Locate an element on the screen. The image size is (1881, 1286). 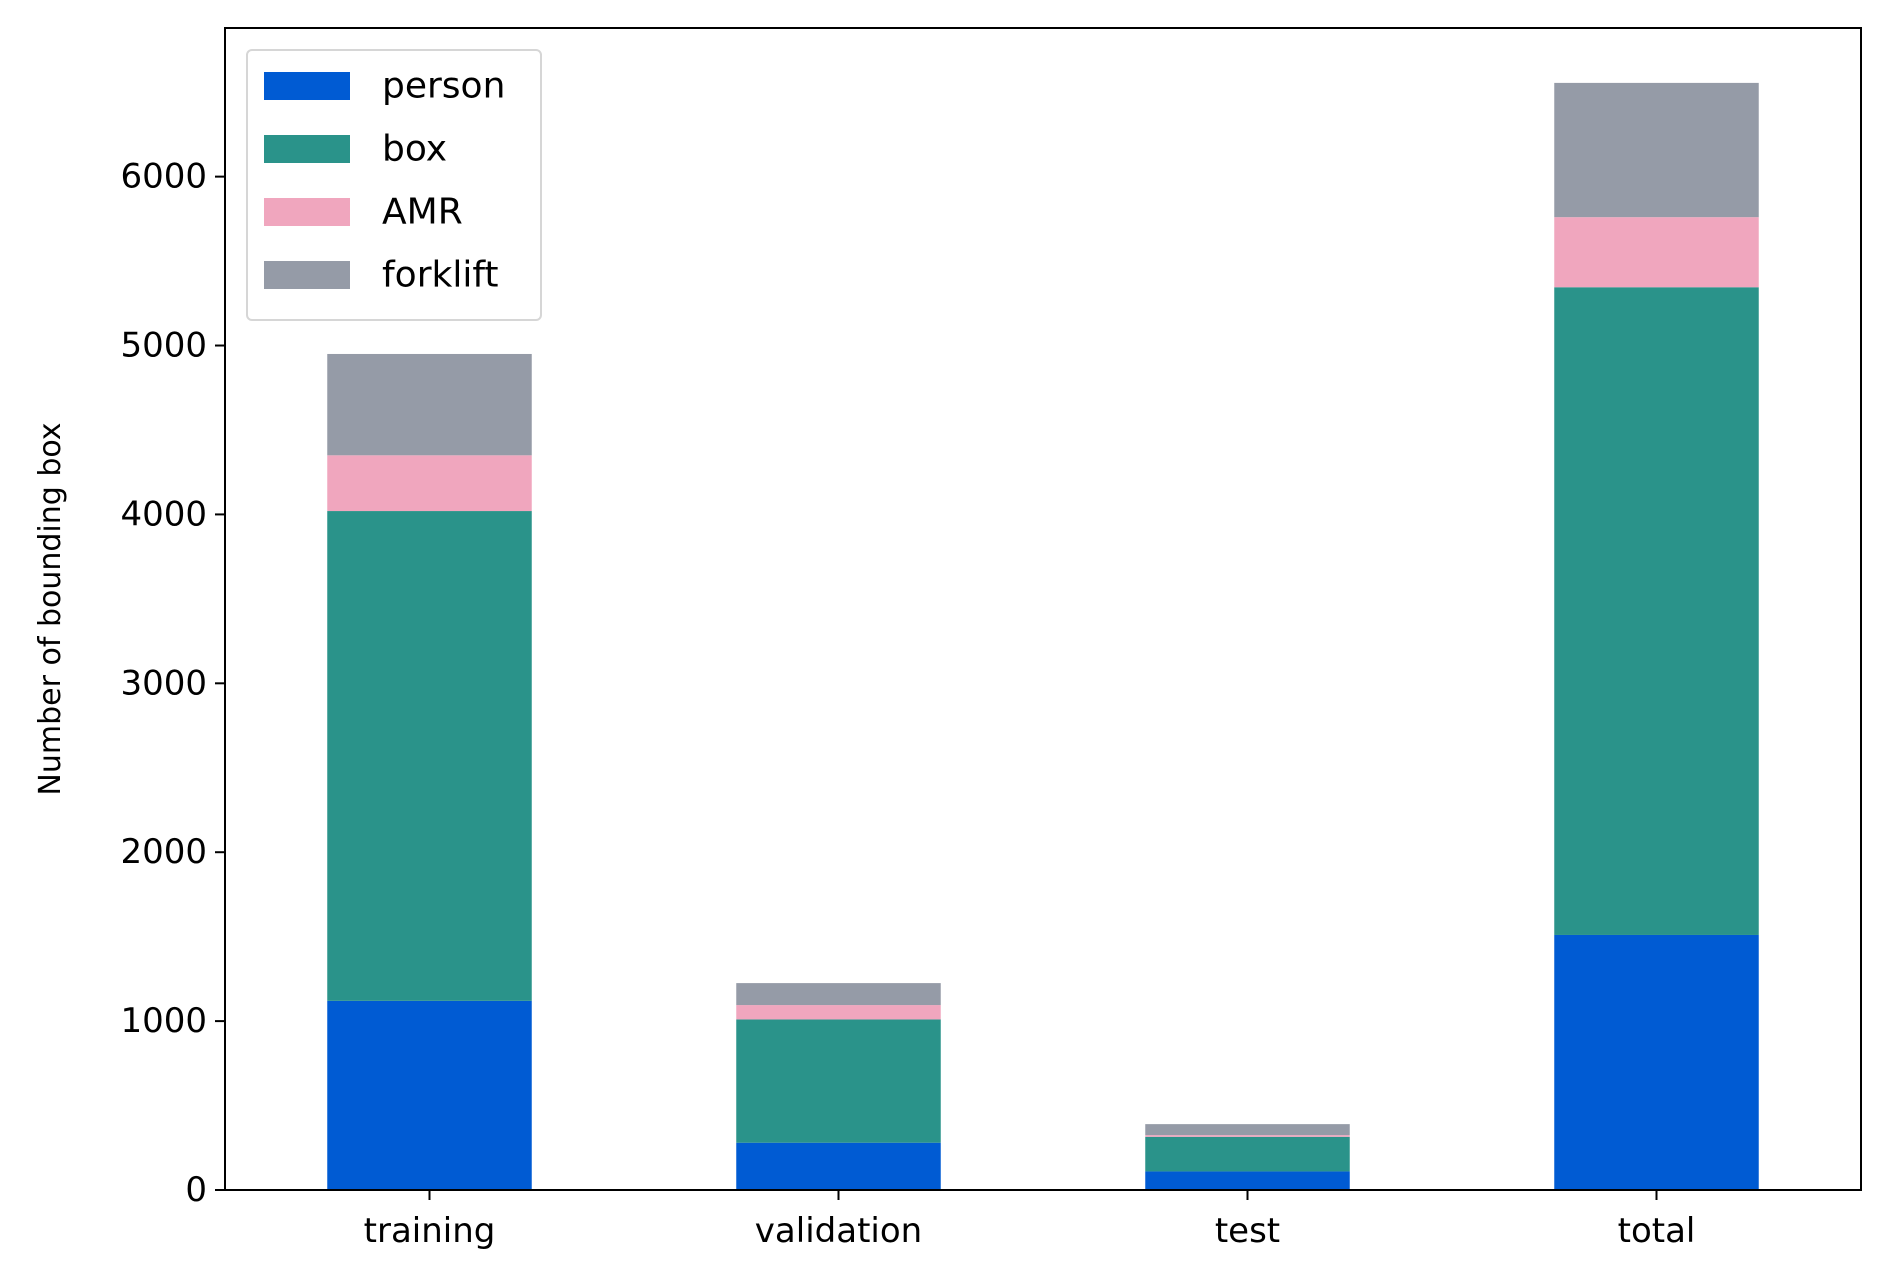
bar-training-forklift is located at coordinates (429, 404).